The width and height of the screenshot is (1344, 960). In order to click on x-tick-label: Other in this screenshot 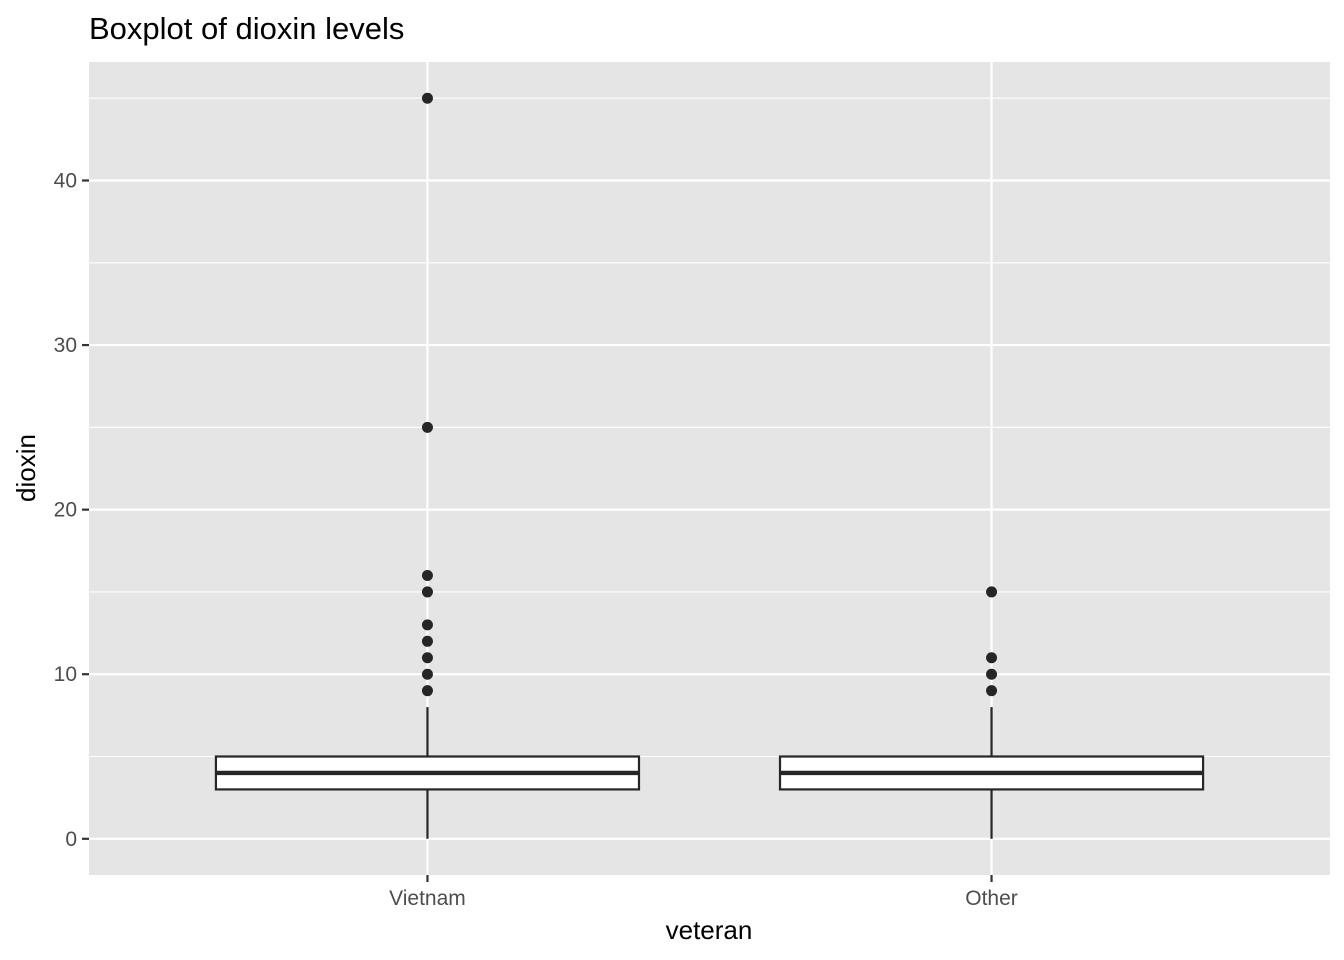, I will do `click(991, 898)`.